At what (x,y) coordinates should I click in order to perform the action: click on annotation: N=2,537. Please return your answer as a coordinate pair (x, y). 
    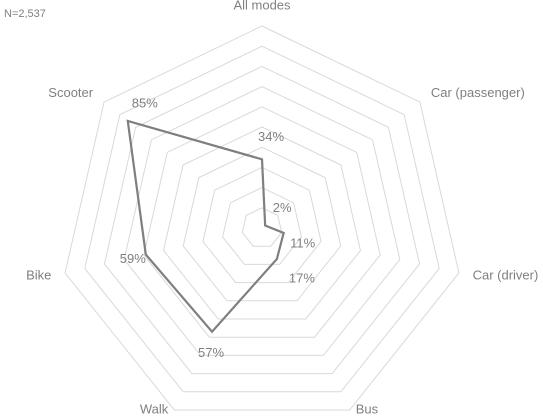
    Looking at the image, I should click on (25, 14).